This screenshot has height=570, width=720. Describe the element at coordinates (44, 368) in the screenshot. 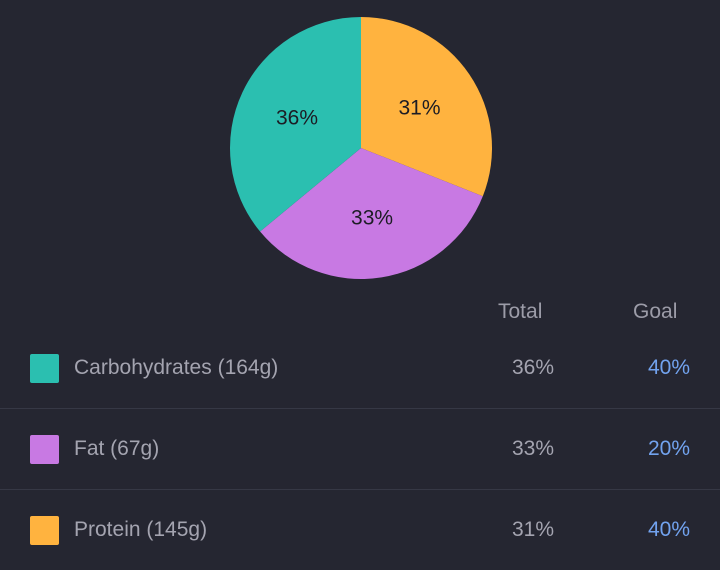

I see `carbohydrates-color-swatch` at that location.